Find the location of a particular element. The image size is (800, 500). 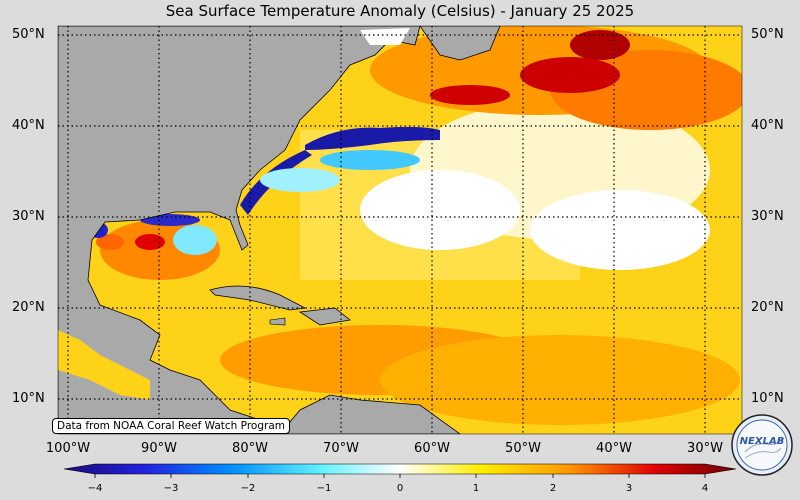

newfoundland-land is located at coordinates (460, 43).